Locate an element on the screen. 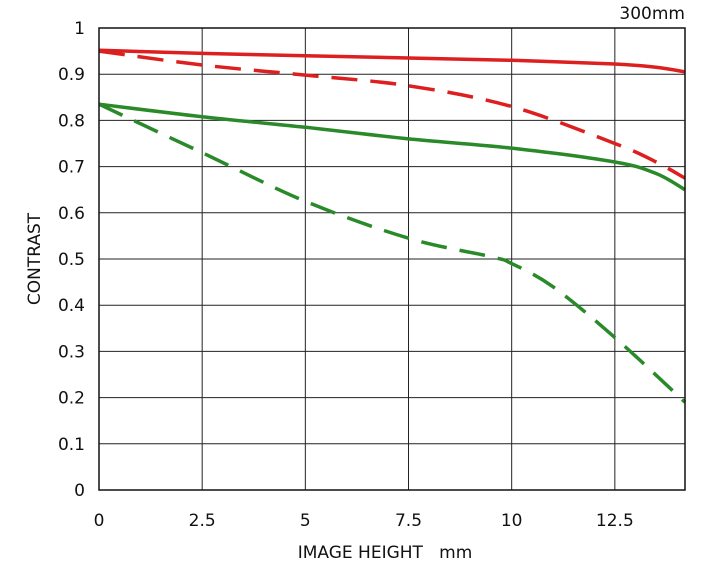  y-tick-label: 0.2 is located at coordinates (71, 399).